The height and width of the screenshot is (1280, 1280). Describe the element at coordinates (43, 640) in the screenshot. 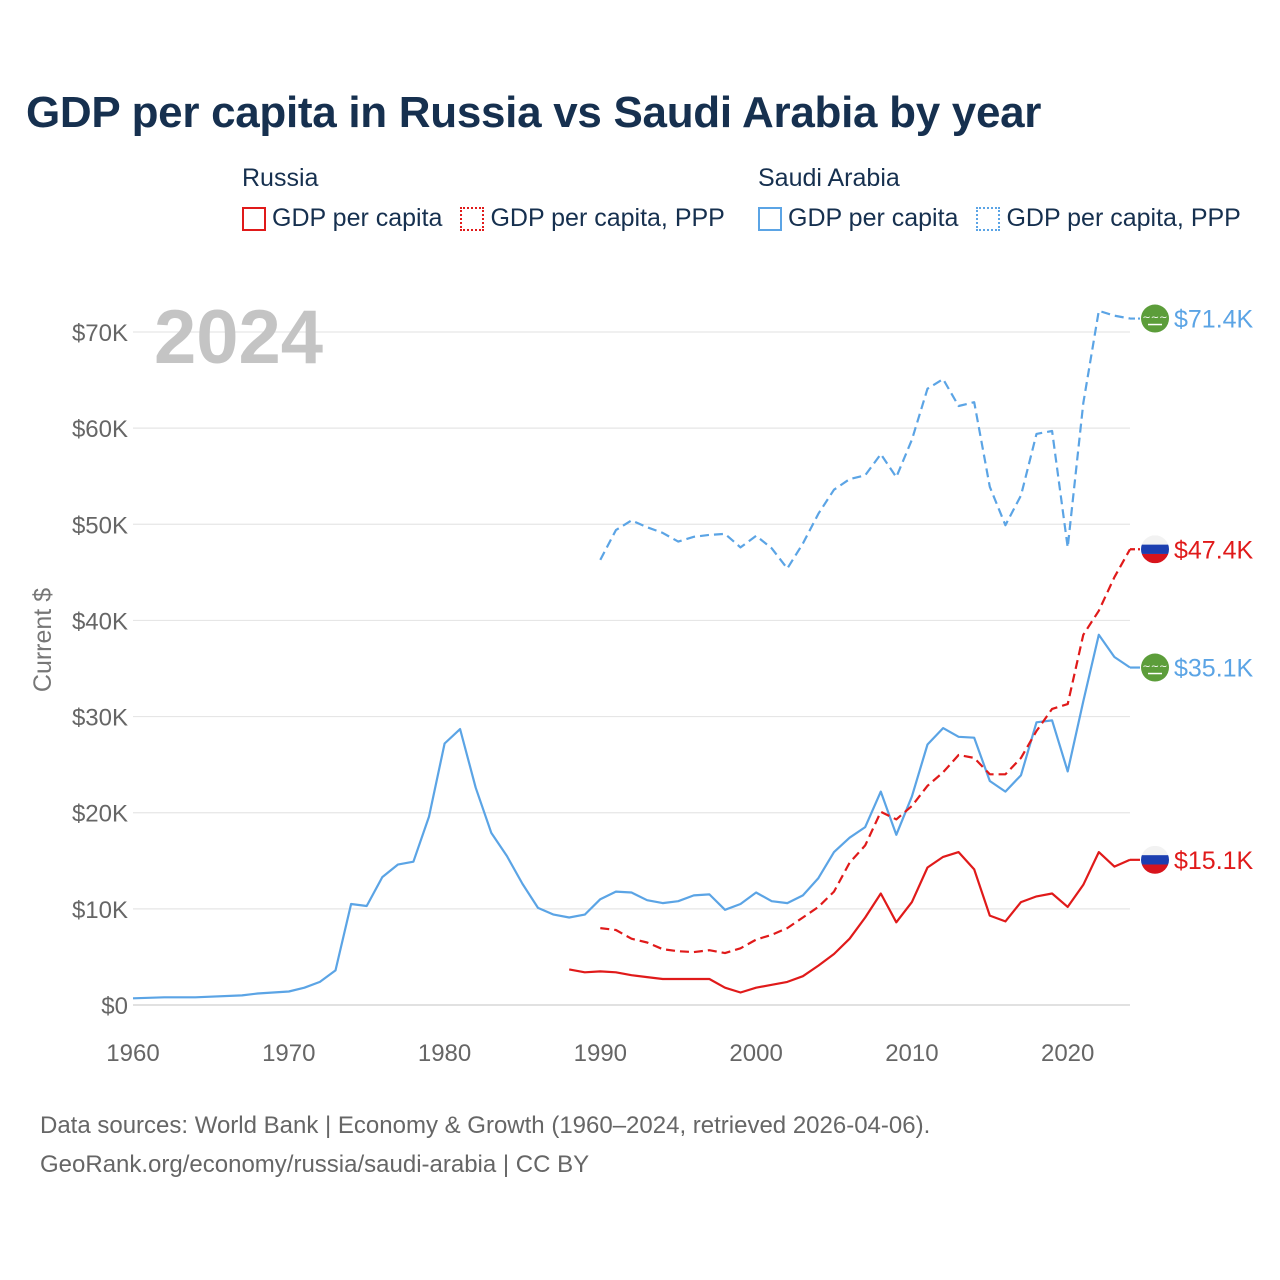

I see `y-axis-label: Current $` at that location.